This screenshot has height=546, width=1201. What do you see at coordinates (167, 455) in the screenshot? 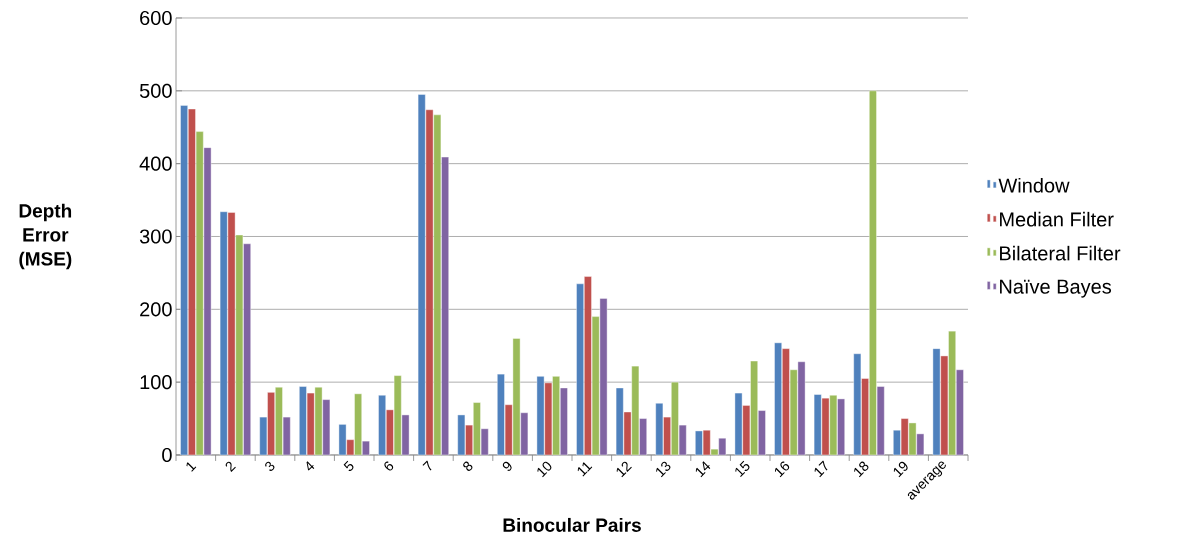
I see `y-tick-label: 0` at bounding box center [167, 455].